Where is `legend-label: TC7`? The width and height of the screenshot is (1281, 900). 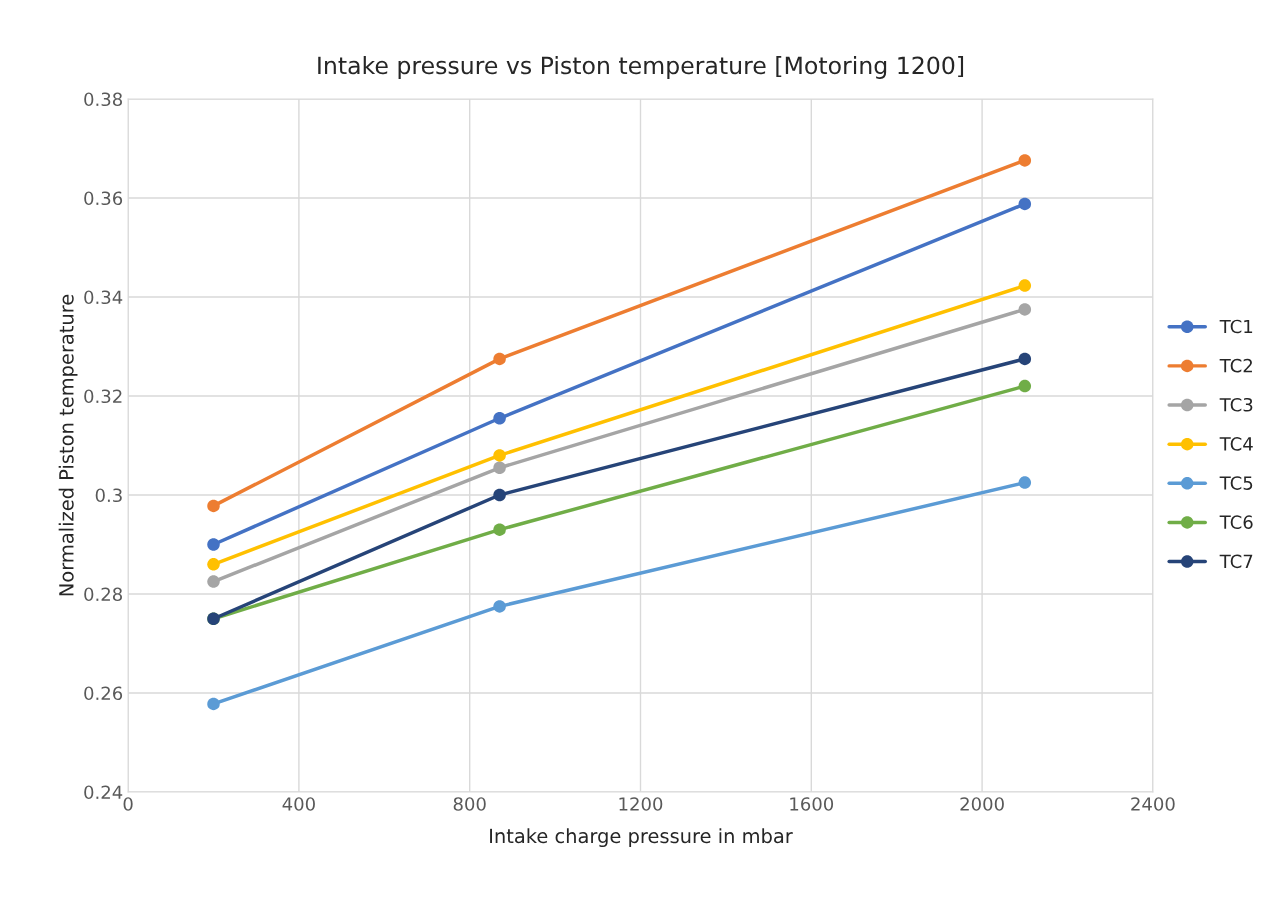
legend-label: TC7 is located at coordinates (1236, 561).